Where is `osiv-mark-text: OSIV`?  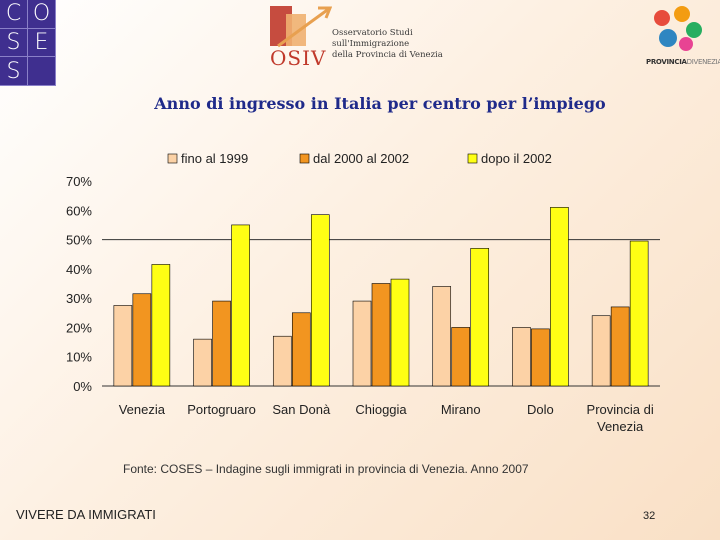 osiv-mark-text: OSIV is located at coordinates (298, 58).